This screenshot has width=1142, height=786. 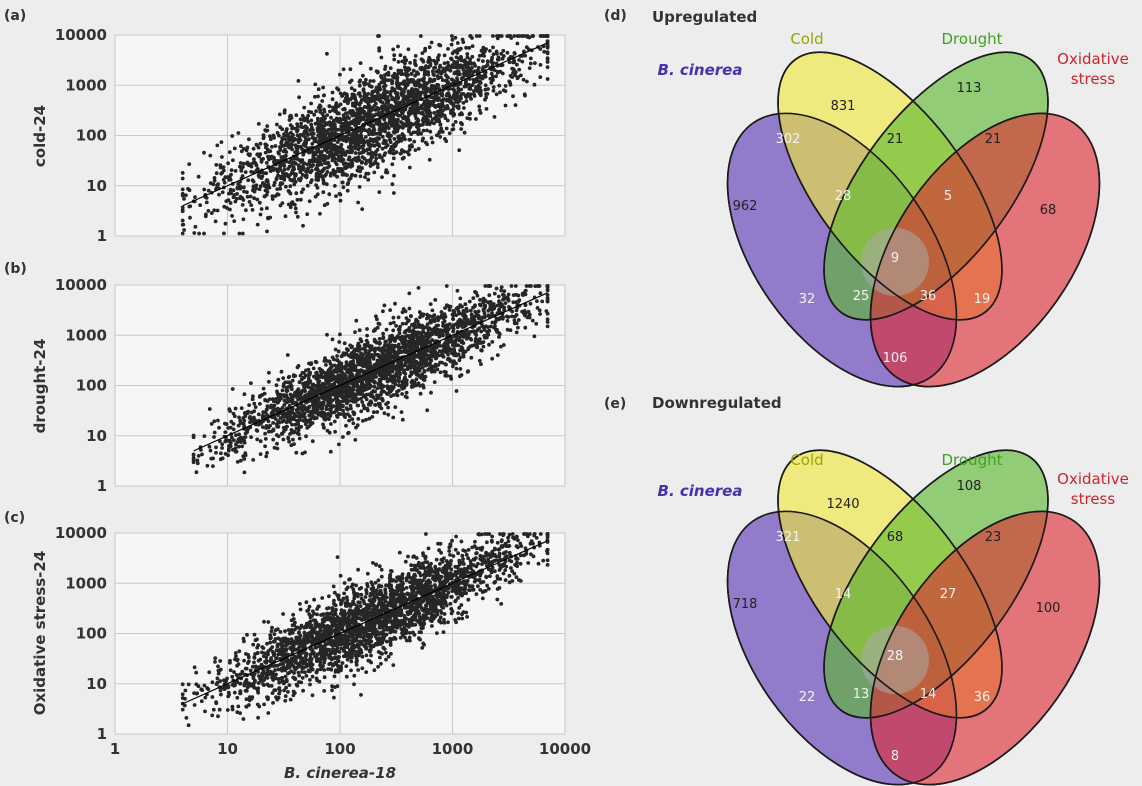 I want to click on y-tick-label: 10000, so click(x=81, y=35).